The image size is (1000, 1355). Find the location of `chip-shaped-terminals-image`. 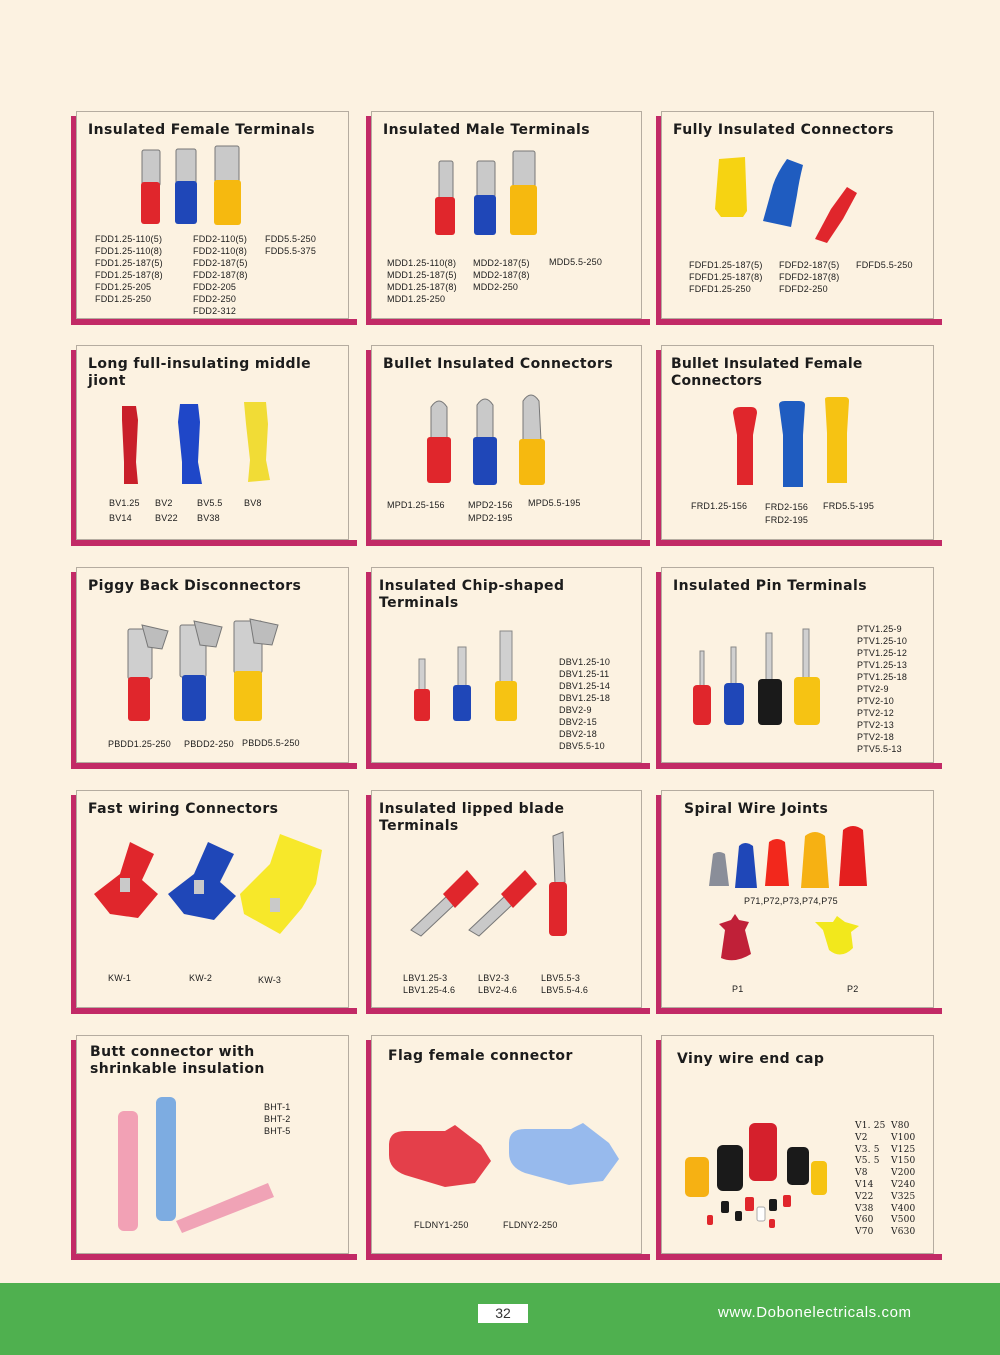

chip-shaped-terminals-image is located at coordinates (465, 675).